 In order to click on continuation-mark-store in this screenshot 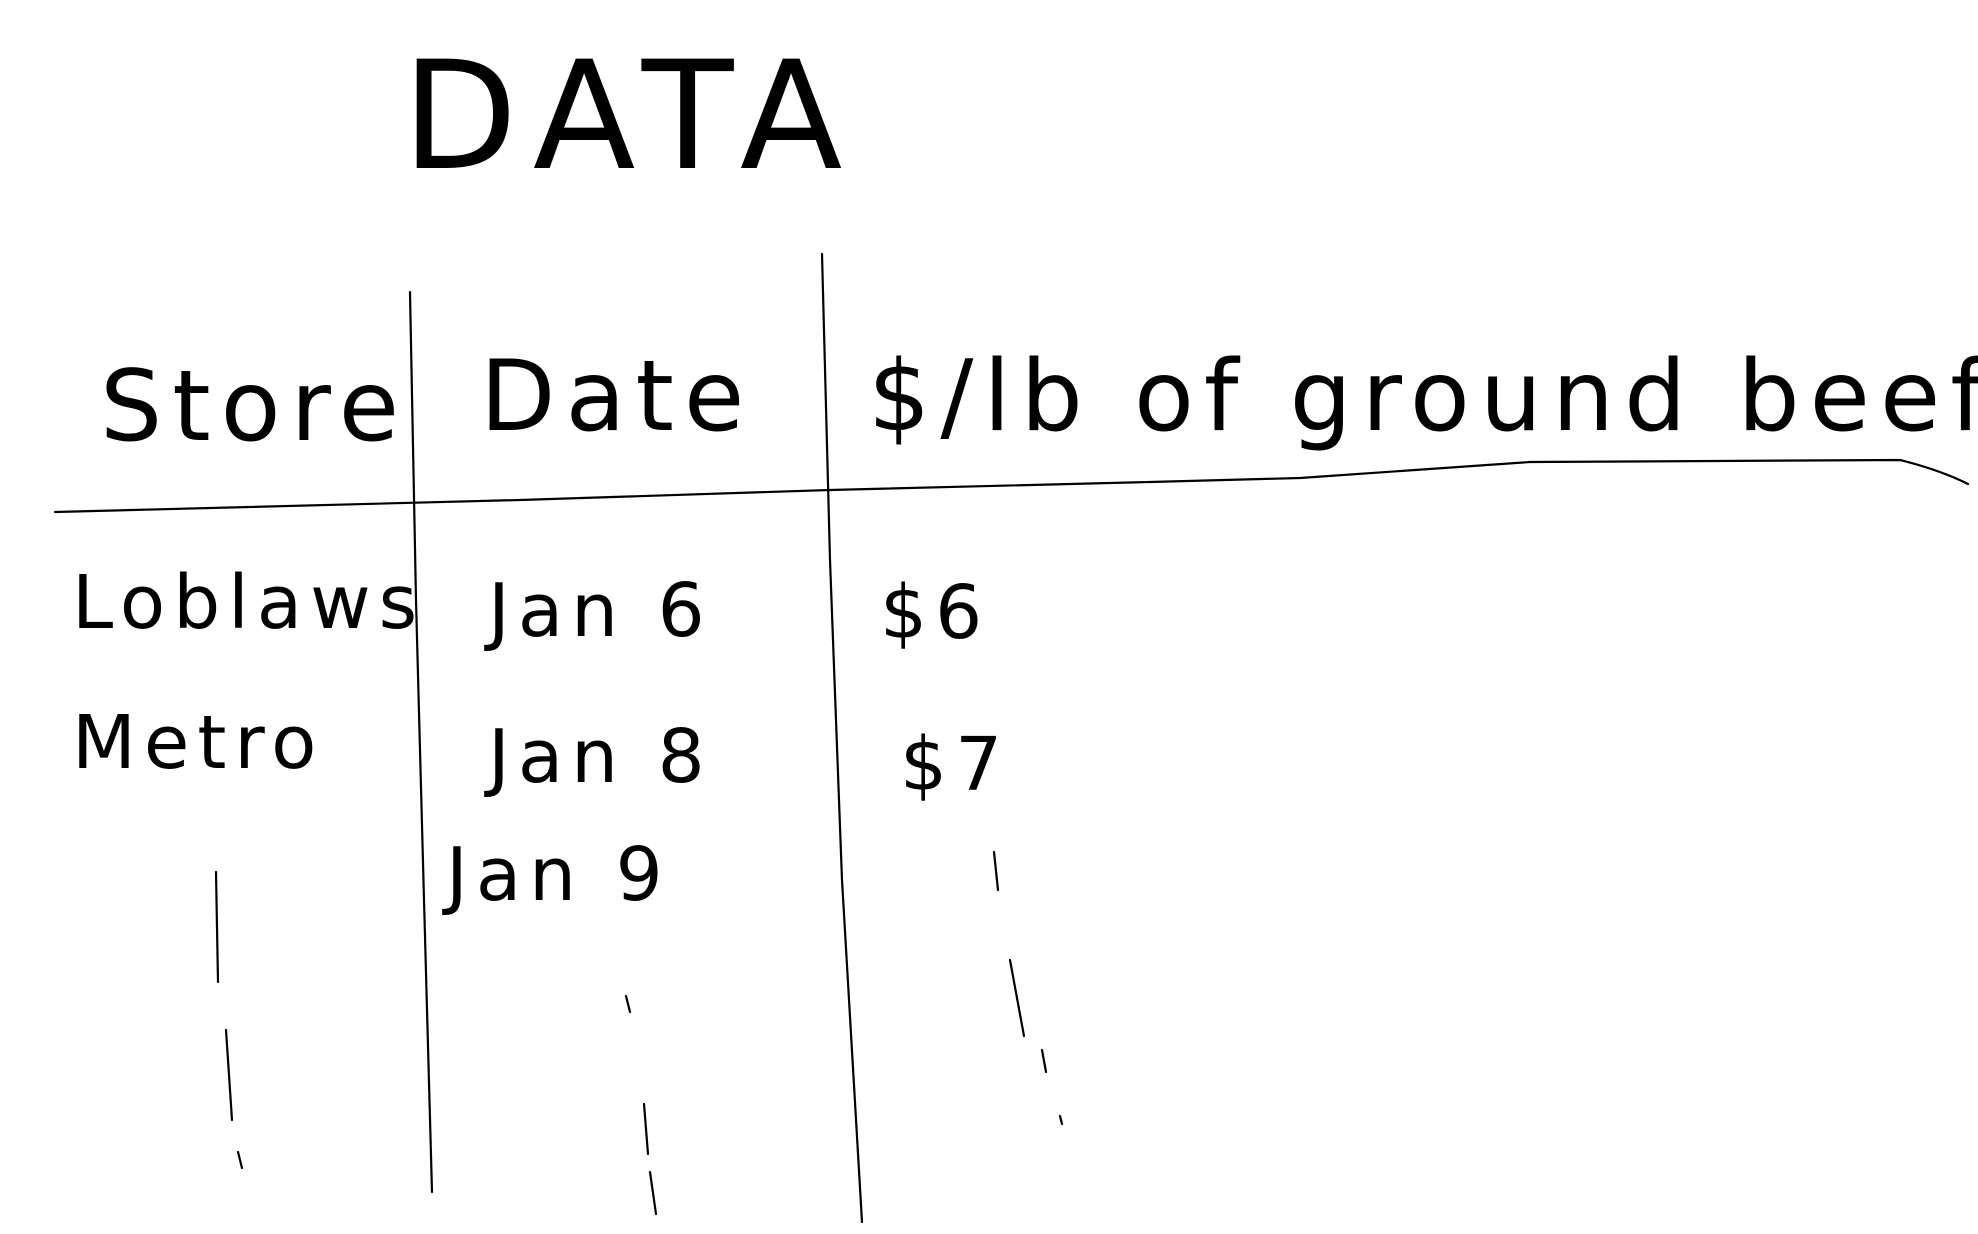, I will do `click(229, 1020)`.